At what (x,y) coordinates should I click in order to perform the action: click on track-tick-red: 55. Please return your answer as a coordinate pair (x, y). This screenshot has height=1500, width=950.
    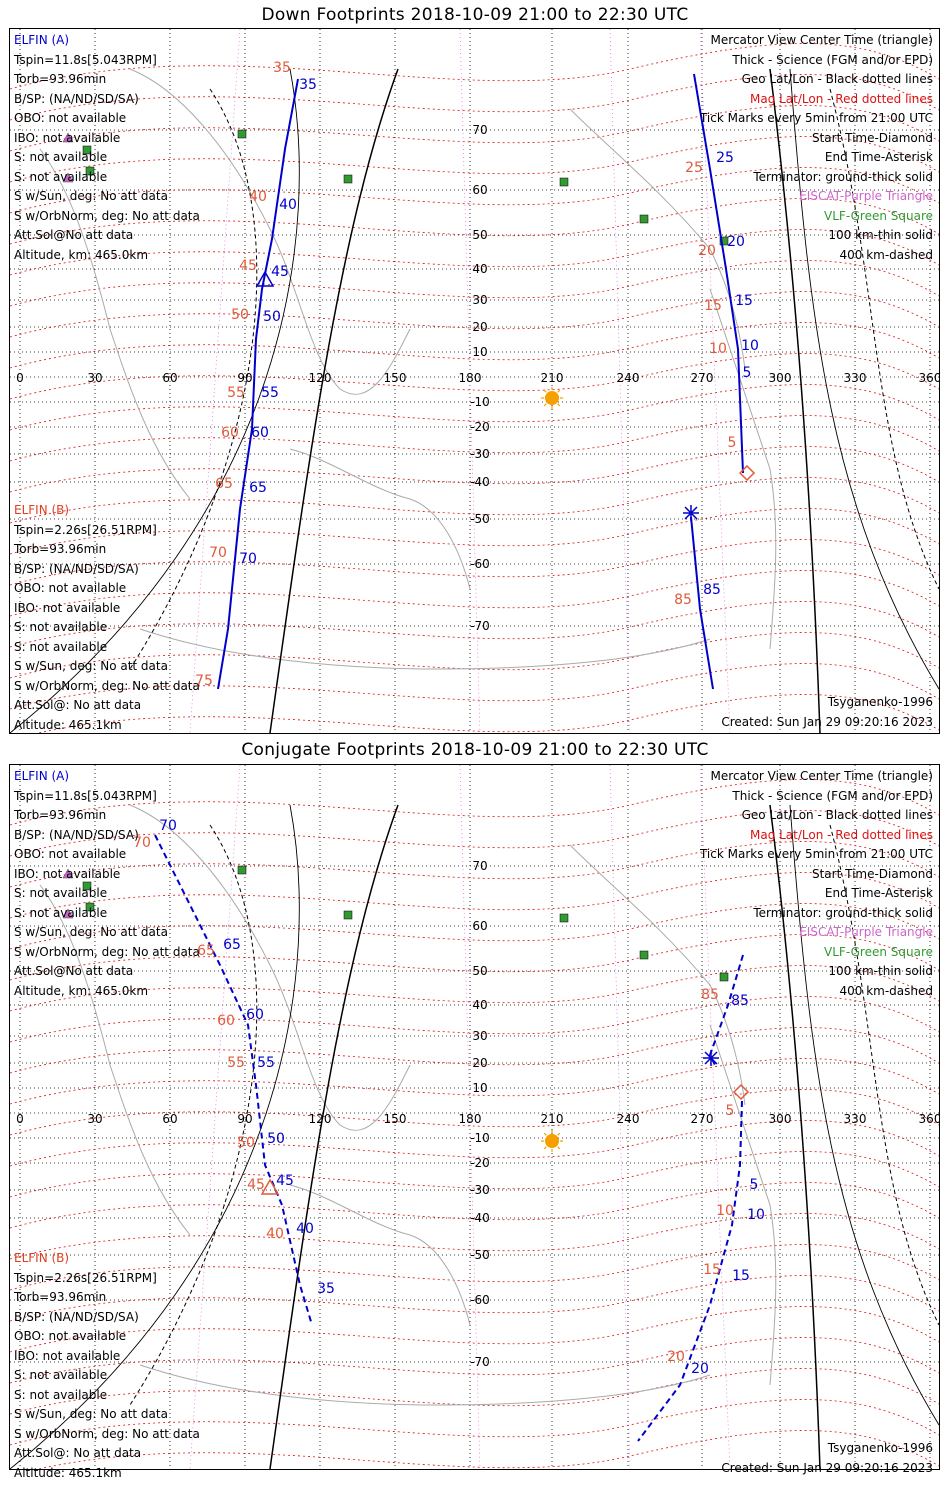
    Looking at the image, I should click on (236, 393).